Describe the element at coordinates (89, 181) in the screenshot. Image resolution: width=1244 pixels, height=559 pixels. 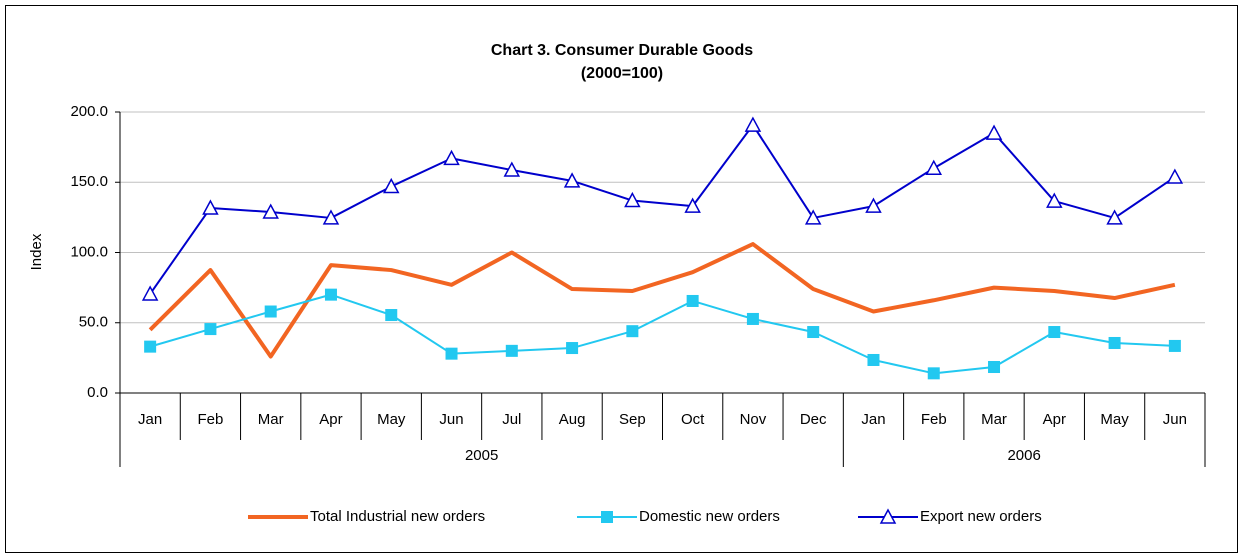
I see `y-tick-label: 150.0` at that location.